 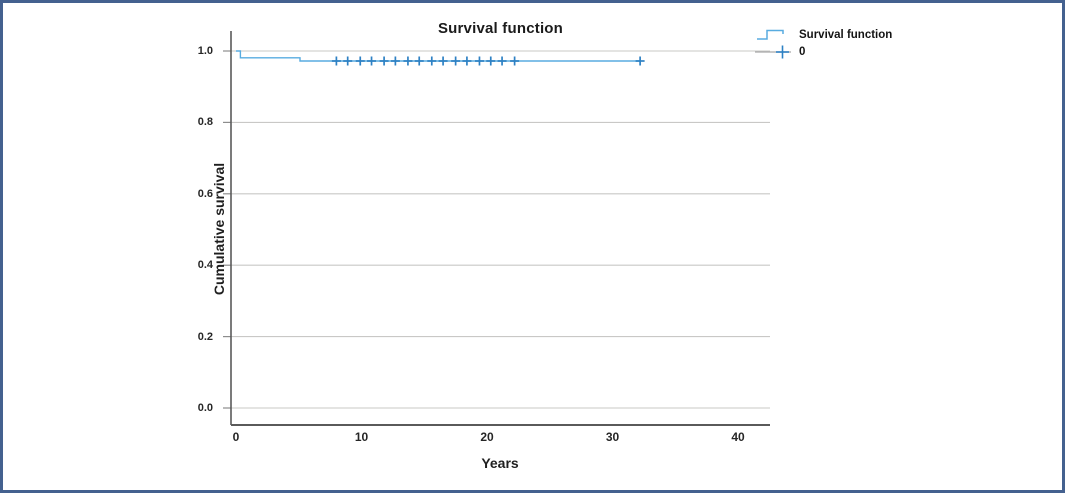 I want to click on x-axis-title: Years, so click(x=500, y=463).